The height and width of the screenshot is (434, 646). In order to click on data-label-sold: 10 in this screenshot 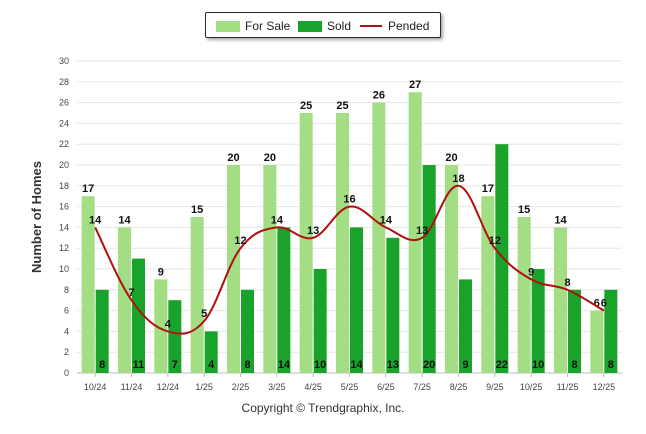, I will do `click(320, 365)`.